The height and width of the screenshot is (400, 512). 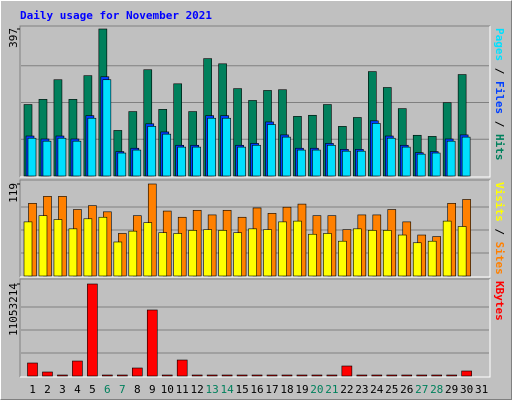 What do you see at coordinates (286, 389) in the screenshot?
I see `x-tick-label: 18` at bounding box center [286, 389].